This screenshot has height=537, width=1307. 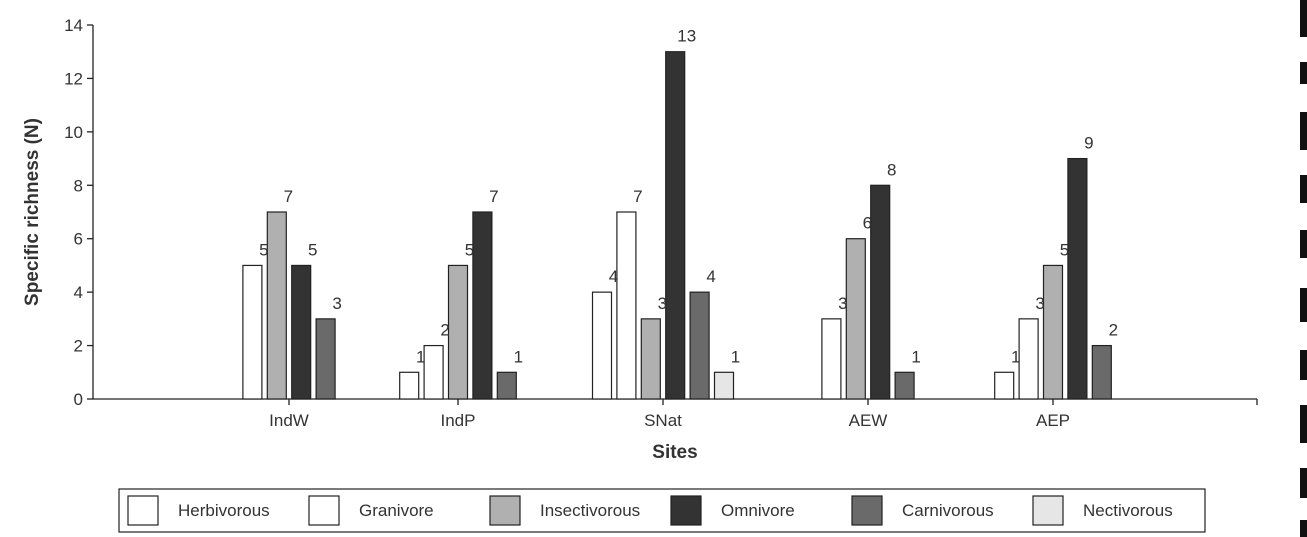 What do you see at coordinates (686, 510) in the screenshot?
I see `legend-swatch-omnivore` at bounding box center [686, 510].